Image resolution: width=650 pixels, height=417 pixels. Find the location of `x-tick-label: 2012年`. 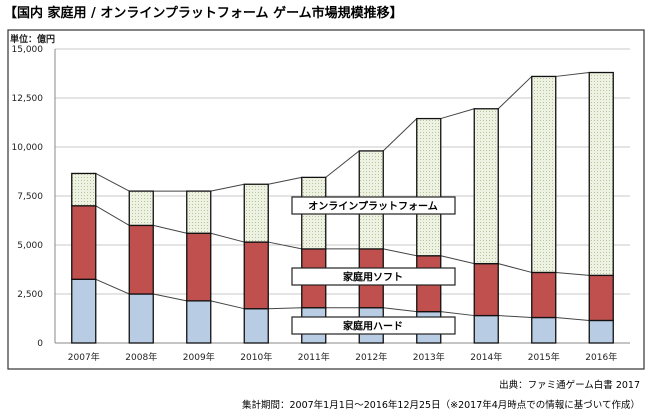

x-tick-label: 2012年 is located at coordinates (371, 357).